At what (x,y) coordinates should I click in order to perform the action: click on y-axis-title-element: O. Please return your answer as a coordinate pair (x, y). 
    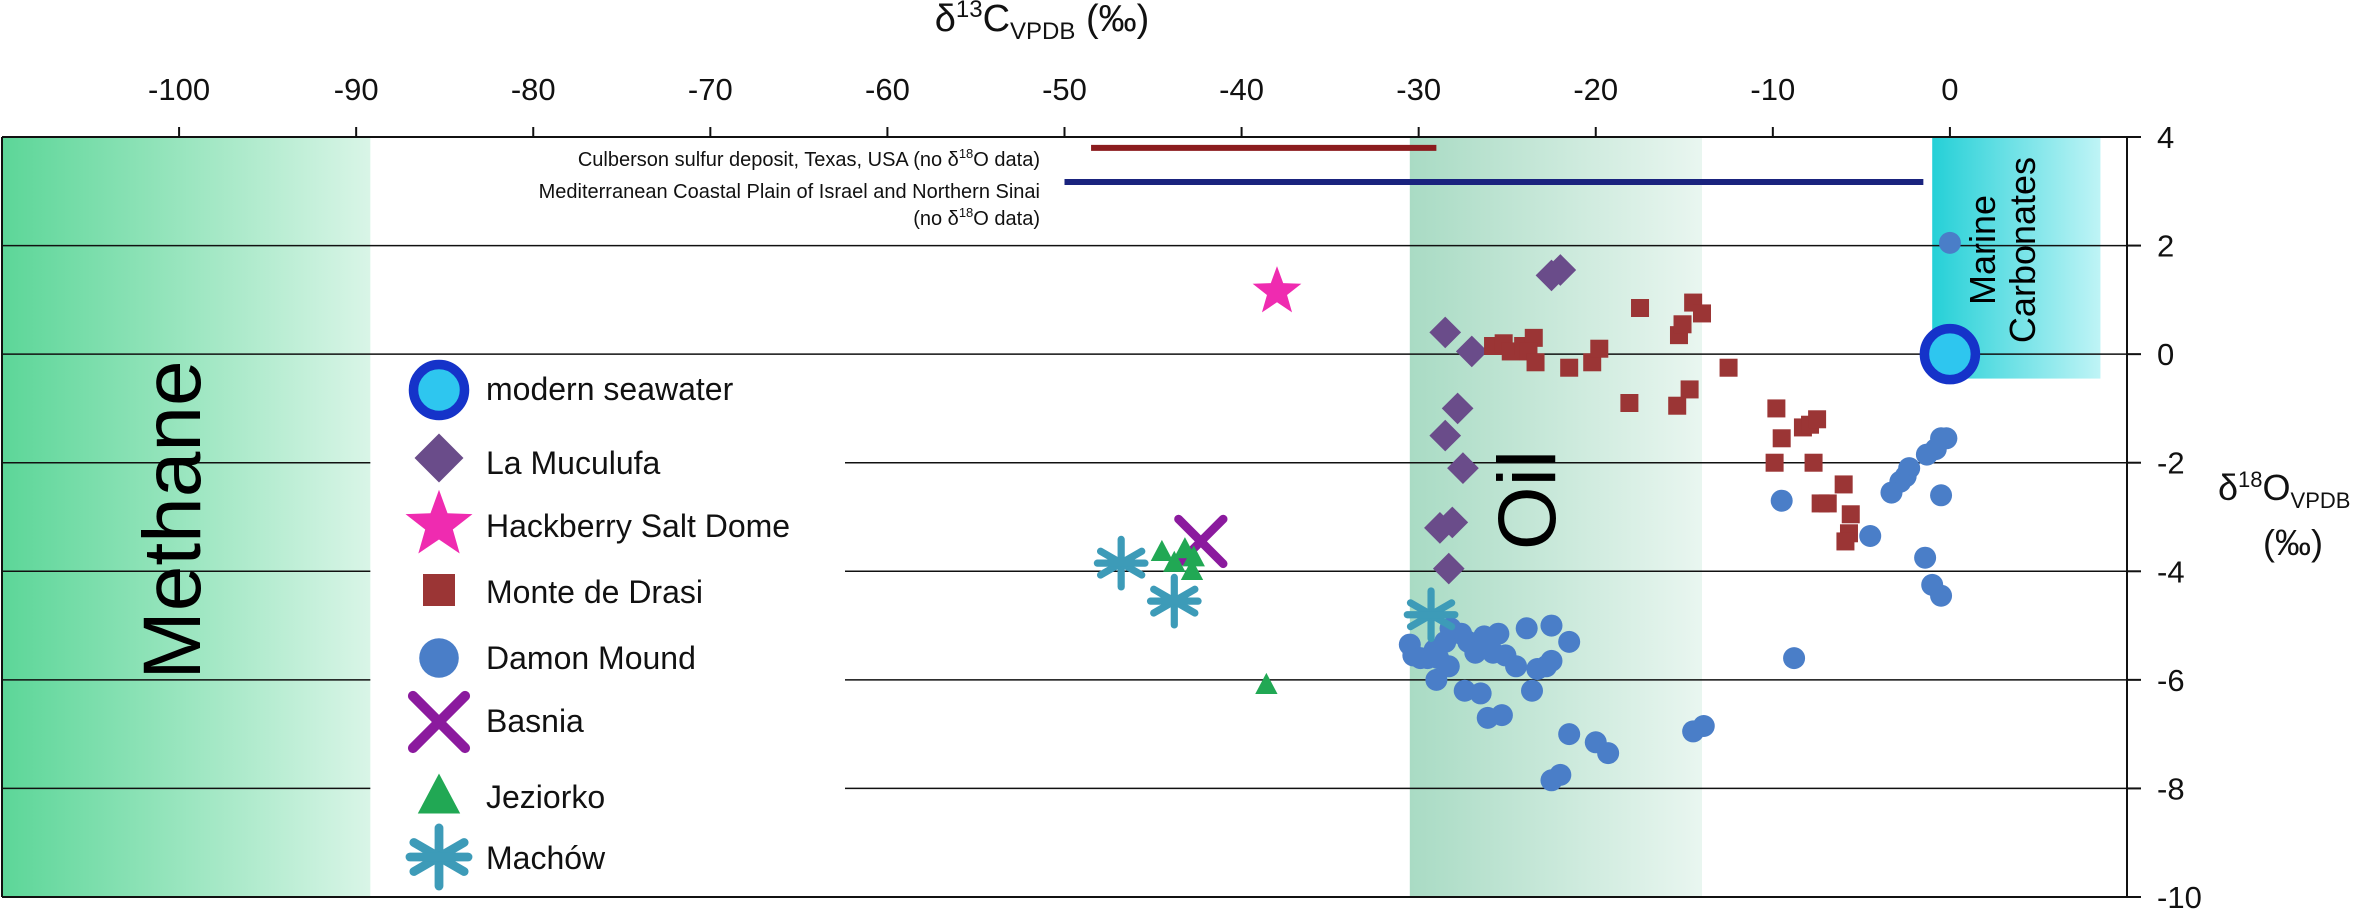
    Looking at the image, I should click on (2277, 487).